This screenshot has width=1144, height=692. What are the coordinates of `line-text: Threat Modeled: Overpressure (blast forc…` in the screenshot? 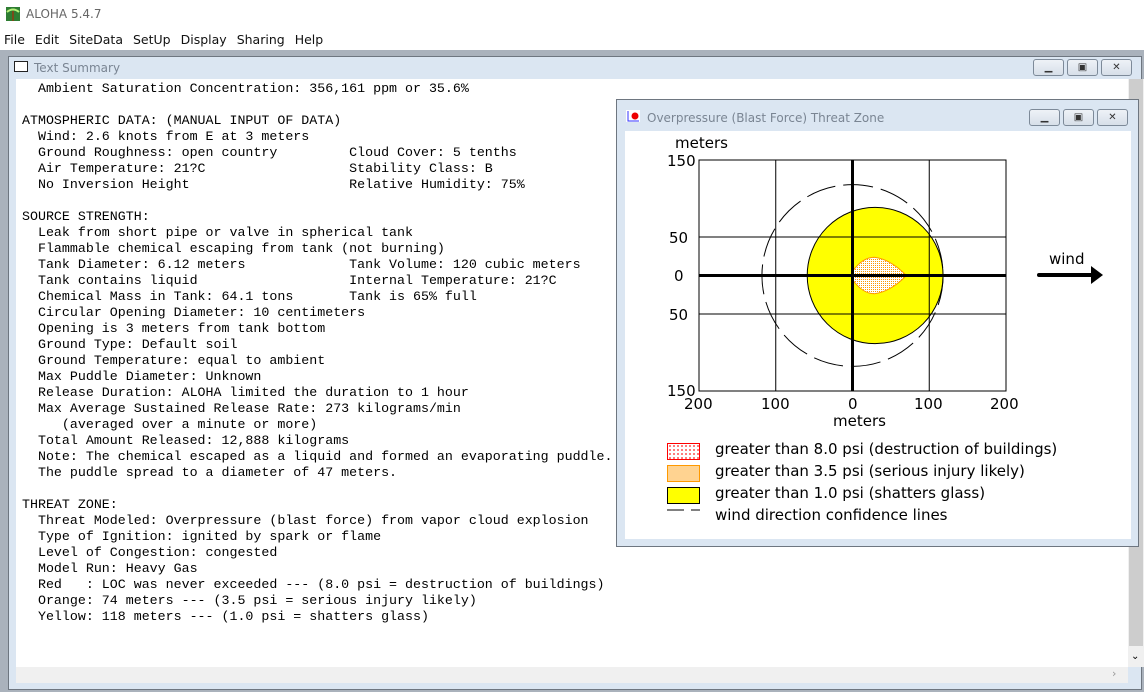 It's located at (305, 520).